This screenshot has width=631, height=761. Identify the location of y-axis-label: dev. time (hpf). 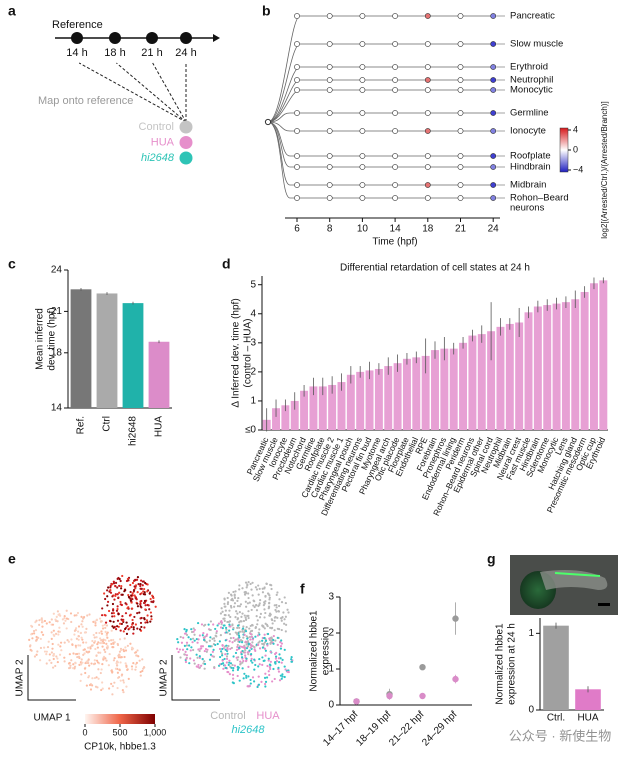
(52, 338).